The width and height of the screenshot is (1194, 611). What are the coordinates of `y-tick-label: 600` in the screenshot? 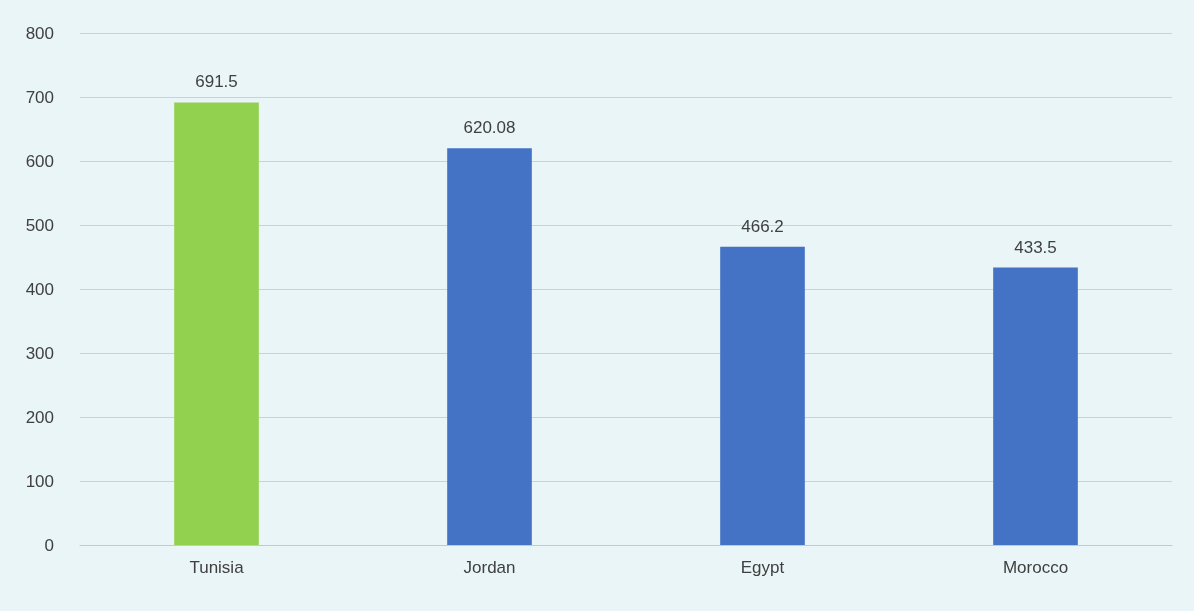 It's located at (39, 161).